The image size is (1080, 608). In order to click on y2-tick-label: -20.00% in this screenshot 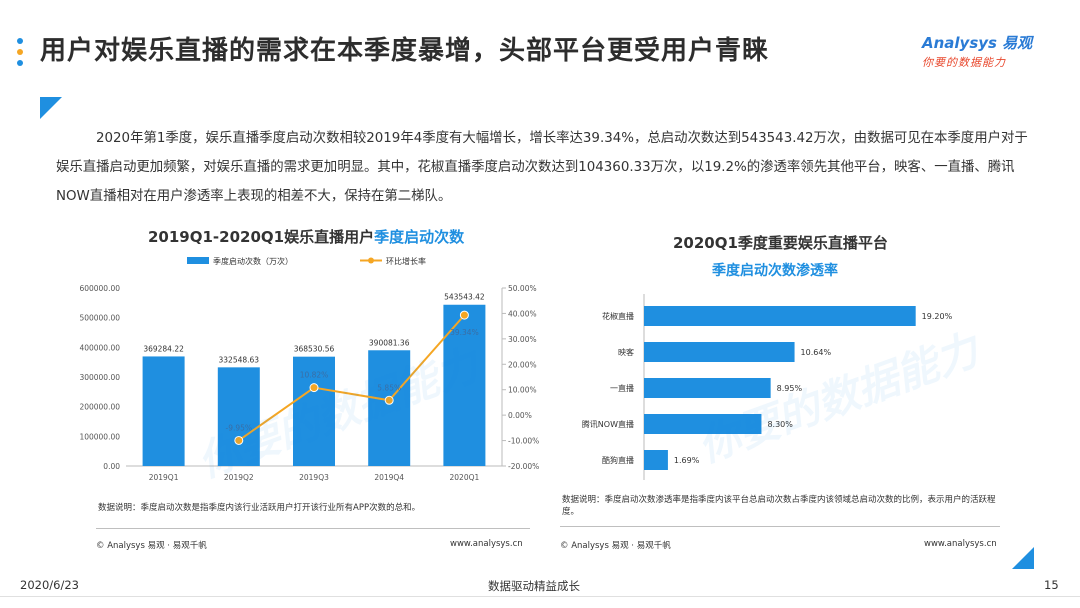, I will do `click(523, 466)`.